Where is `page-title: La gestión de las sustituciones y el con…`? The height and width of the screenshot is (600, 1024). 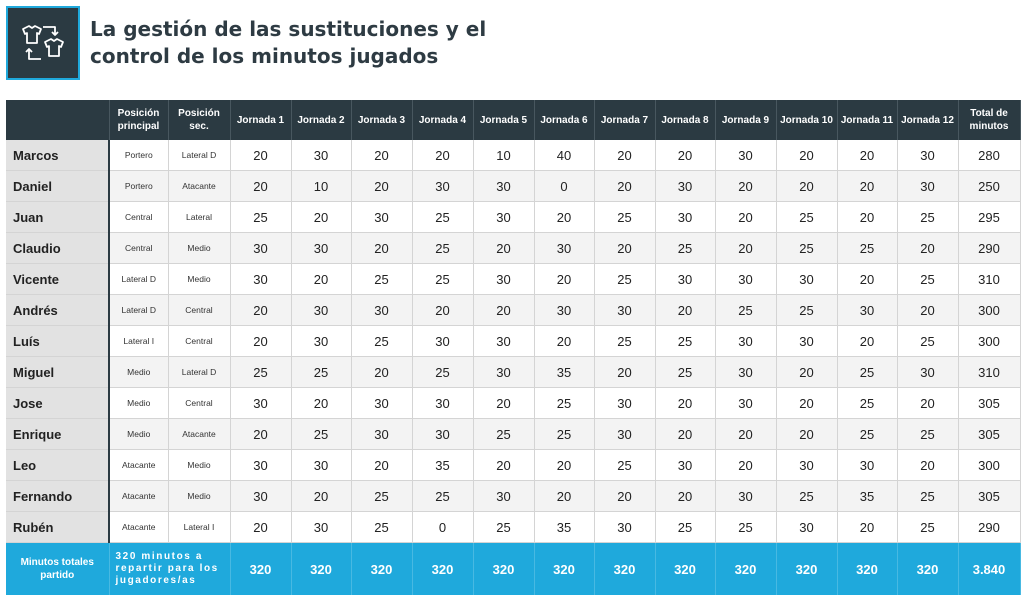 page-title: La gestión de las sustituciones y el con… is located at coordinates (288, 43).